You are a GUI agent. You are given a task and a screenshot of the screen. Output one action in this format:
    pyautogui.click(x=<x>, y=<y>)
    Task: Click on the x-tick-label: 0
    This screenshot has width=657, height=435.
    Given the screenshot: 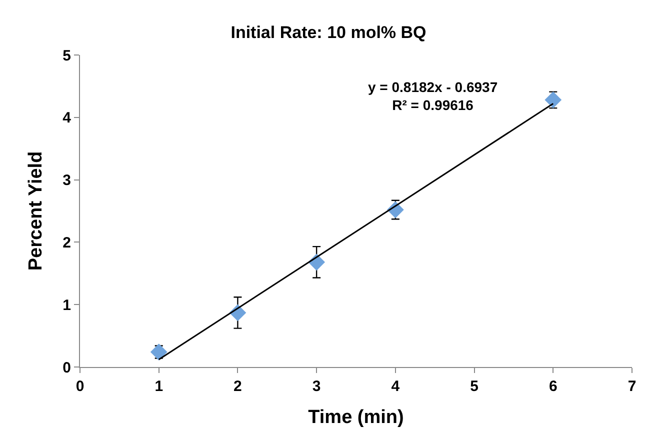 What is the action you would take?
    pyautogui.click(x=80, y=386)
    